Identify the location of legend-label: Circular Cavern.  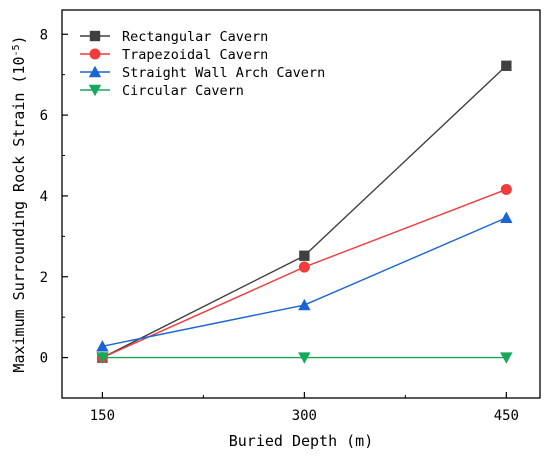
(183, 91).